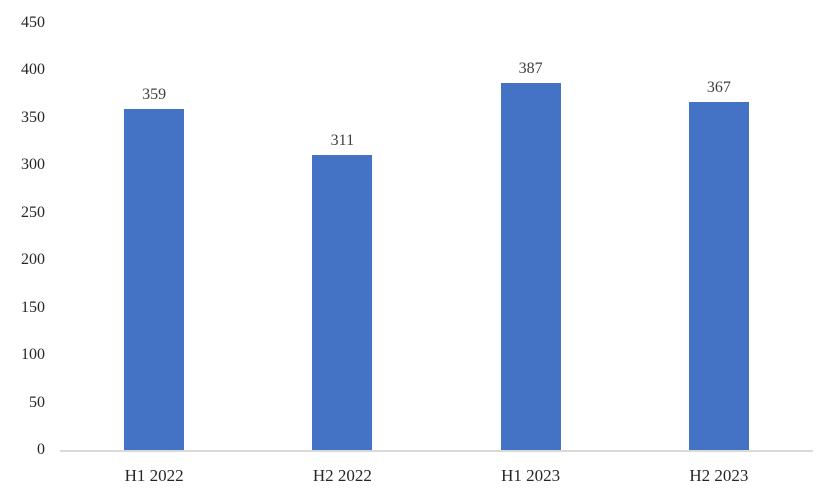 This screenshot has width=835, height=498. Describe the element at coordinates (33, 212) in the screenshot. I see `y-tick-label: 250` at that location.